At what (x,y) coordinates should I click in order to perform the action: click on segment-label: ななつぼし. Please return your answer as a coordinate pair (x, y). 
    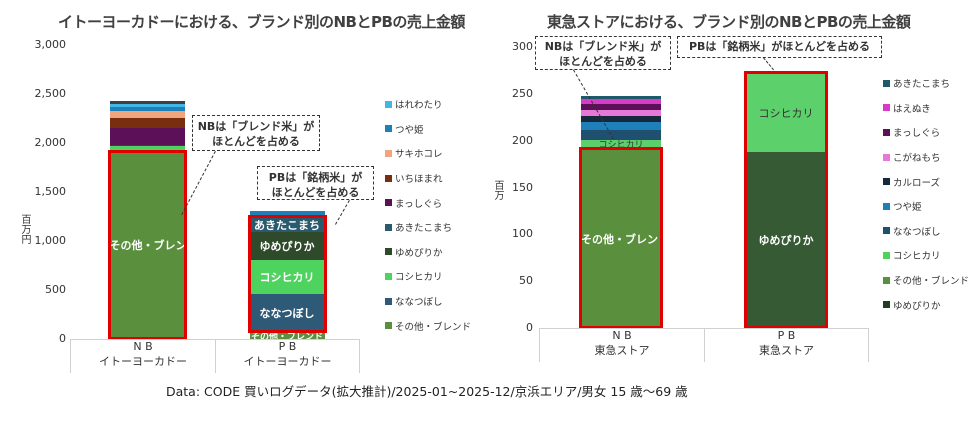
    Looking at the image, I should click on (287, 314).